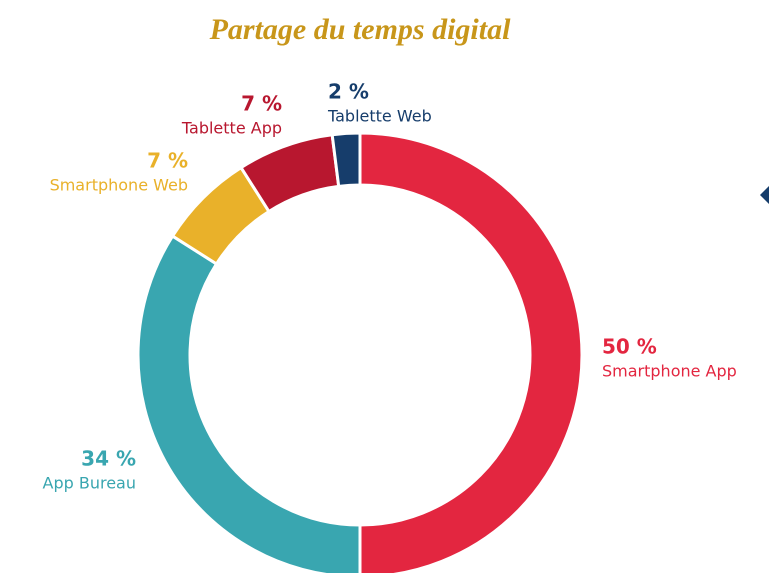 This screenshot has width=769, height=573. I want to click on donut-slice, so click(346, 160).